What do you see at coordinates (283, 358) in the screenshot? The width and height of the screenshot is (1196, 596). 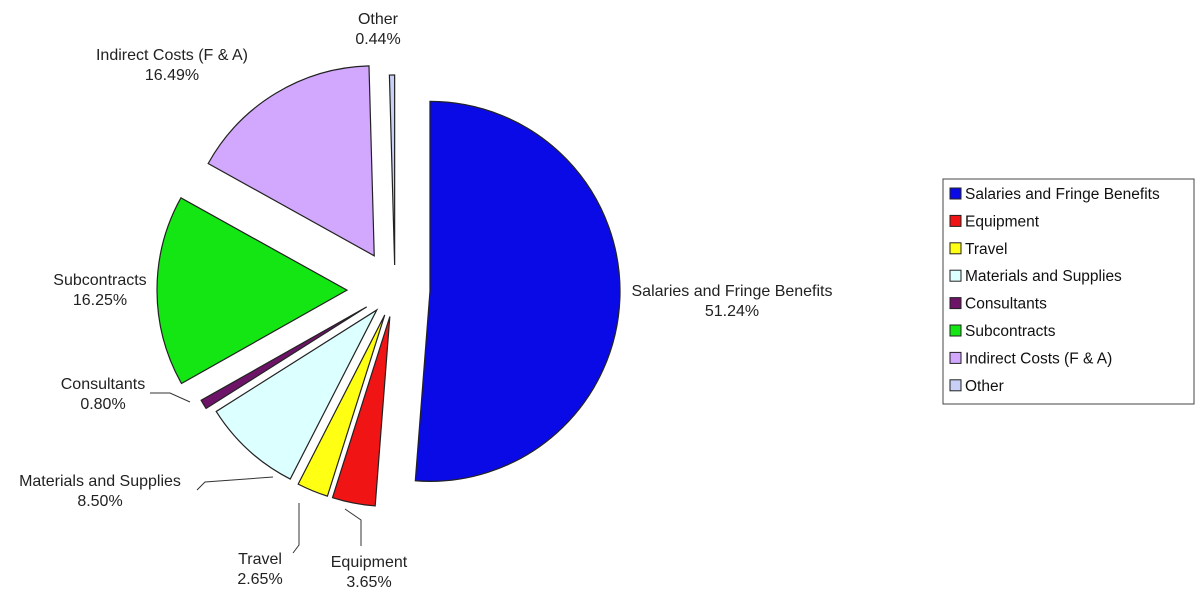 I see `pie-slice-consultants` at bounding box center [283, 358].